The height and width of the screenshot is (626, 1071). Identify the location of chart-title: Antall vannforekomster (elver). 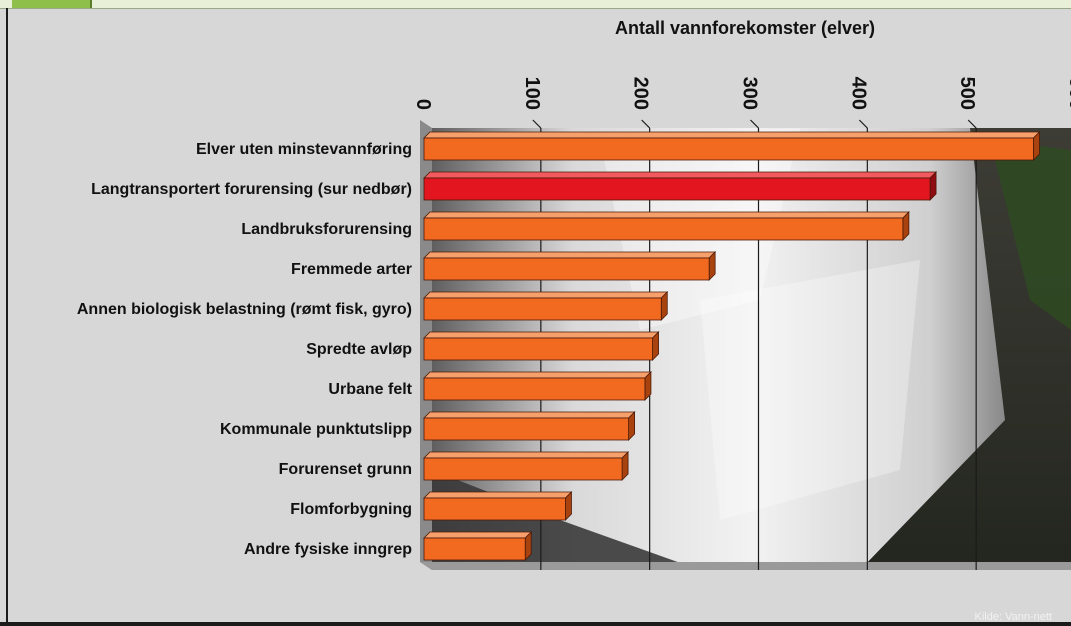
(745, 28).